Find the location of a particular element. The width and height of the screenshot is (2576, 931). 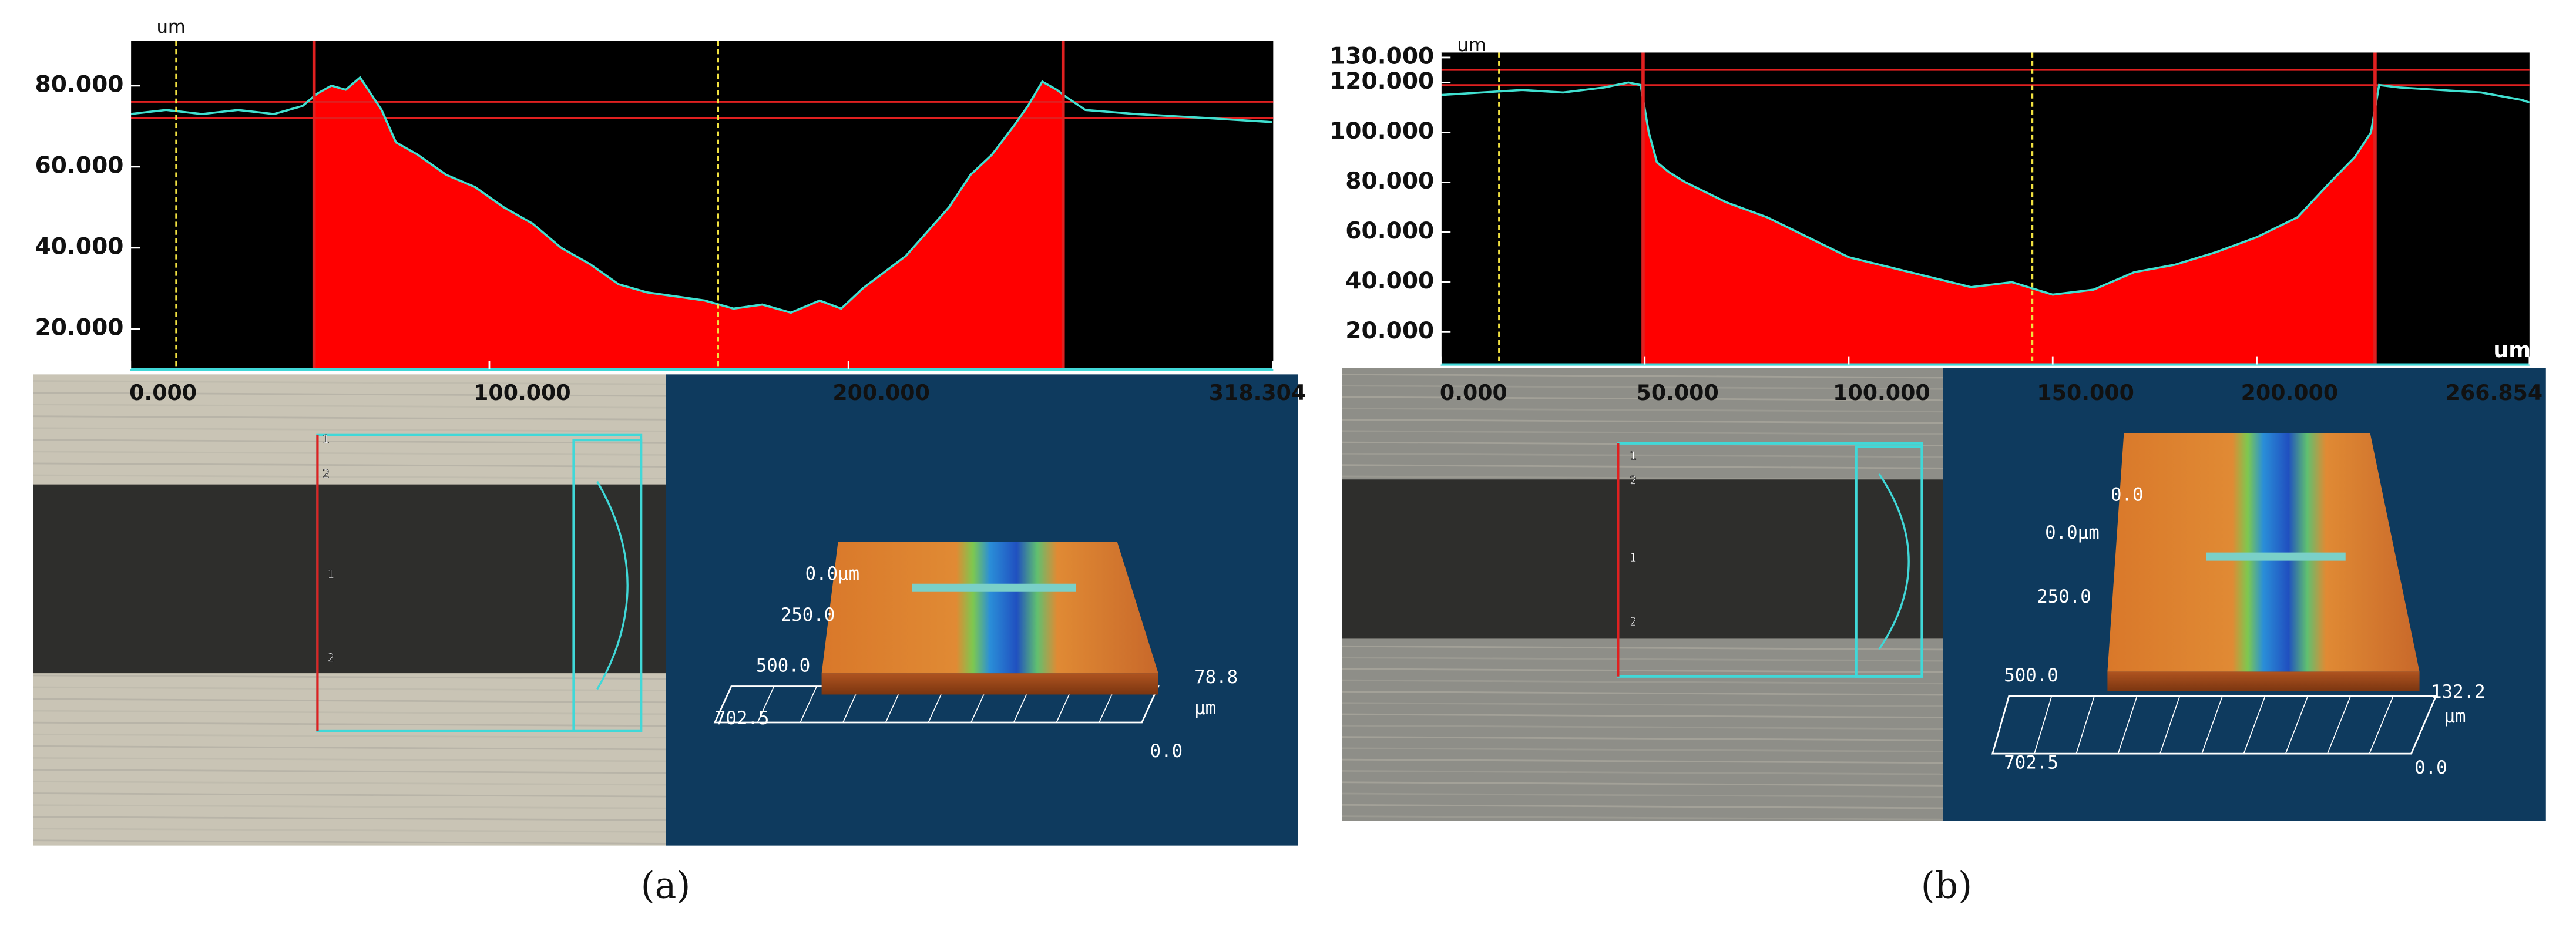

y-tick-label: 60.000 is located at coordinates (1389, 231).